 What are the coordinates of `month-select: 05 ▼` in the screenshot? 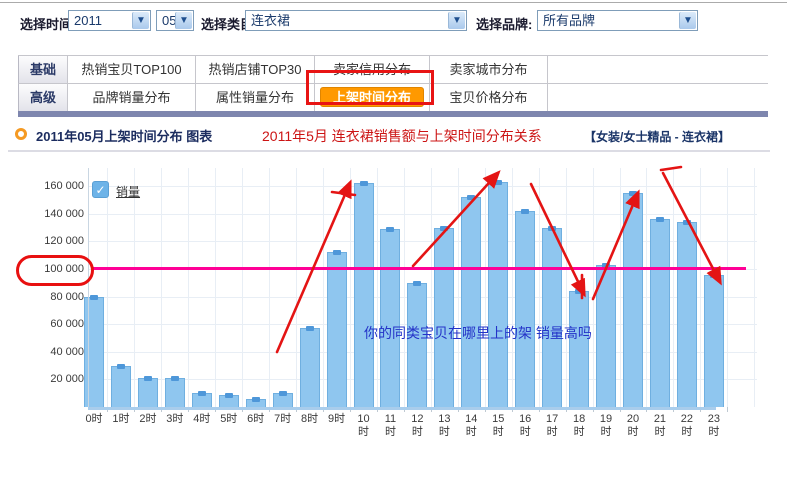 It's located at (175, 20).